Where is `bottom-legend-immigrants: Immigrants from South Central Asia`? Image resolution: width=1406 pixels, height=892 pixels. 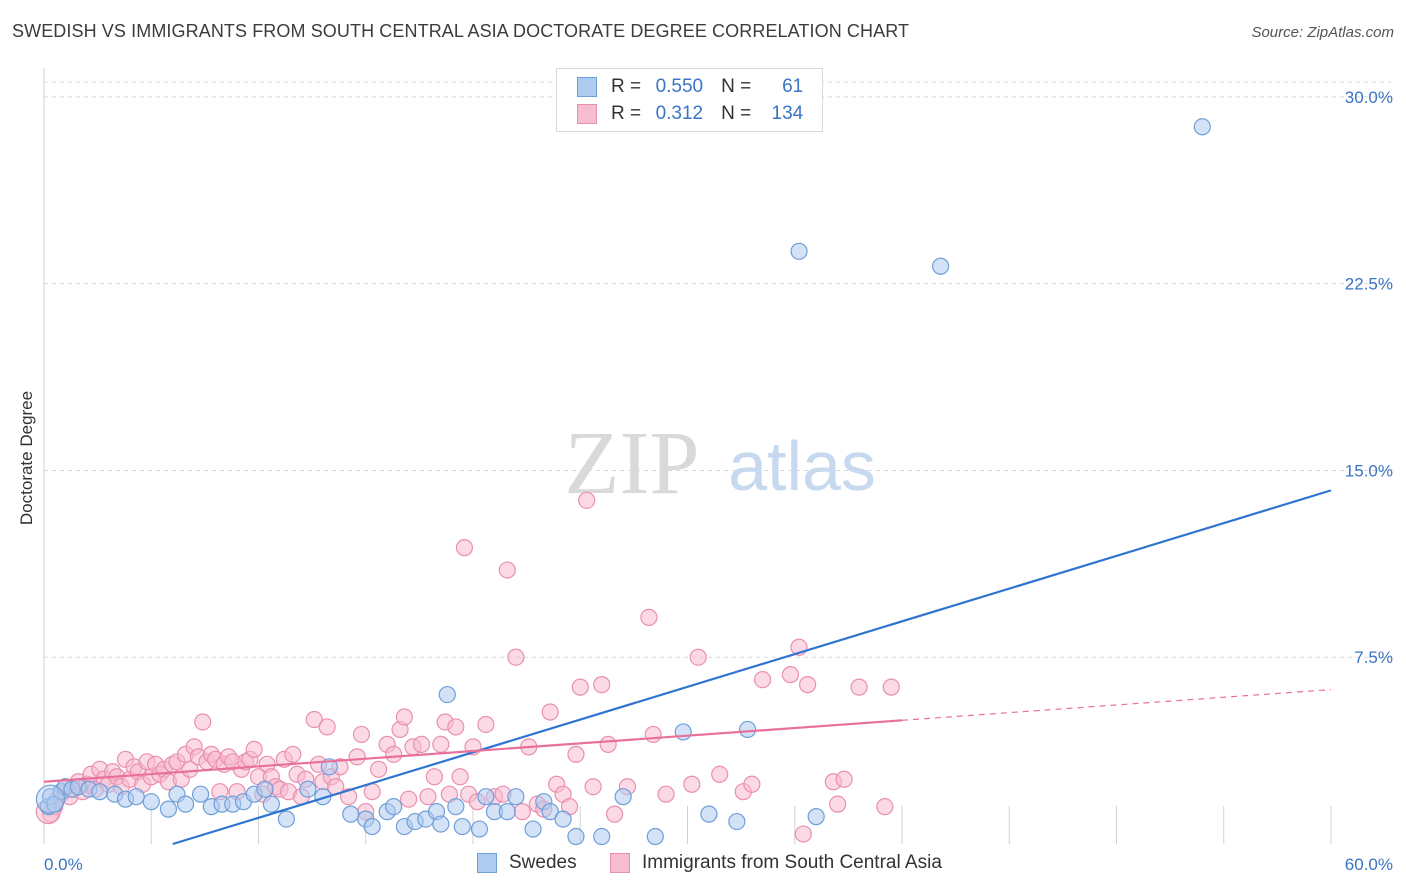 bottom-legend-immigrants: Immigrants from South Central Asia is located at coordinates (776, 863).